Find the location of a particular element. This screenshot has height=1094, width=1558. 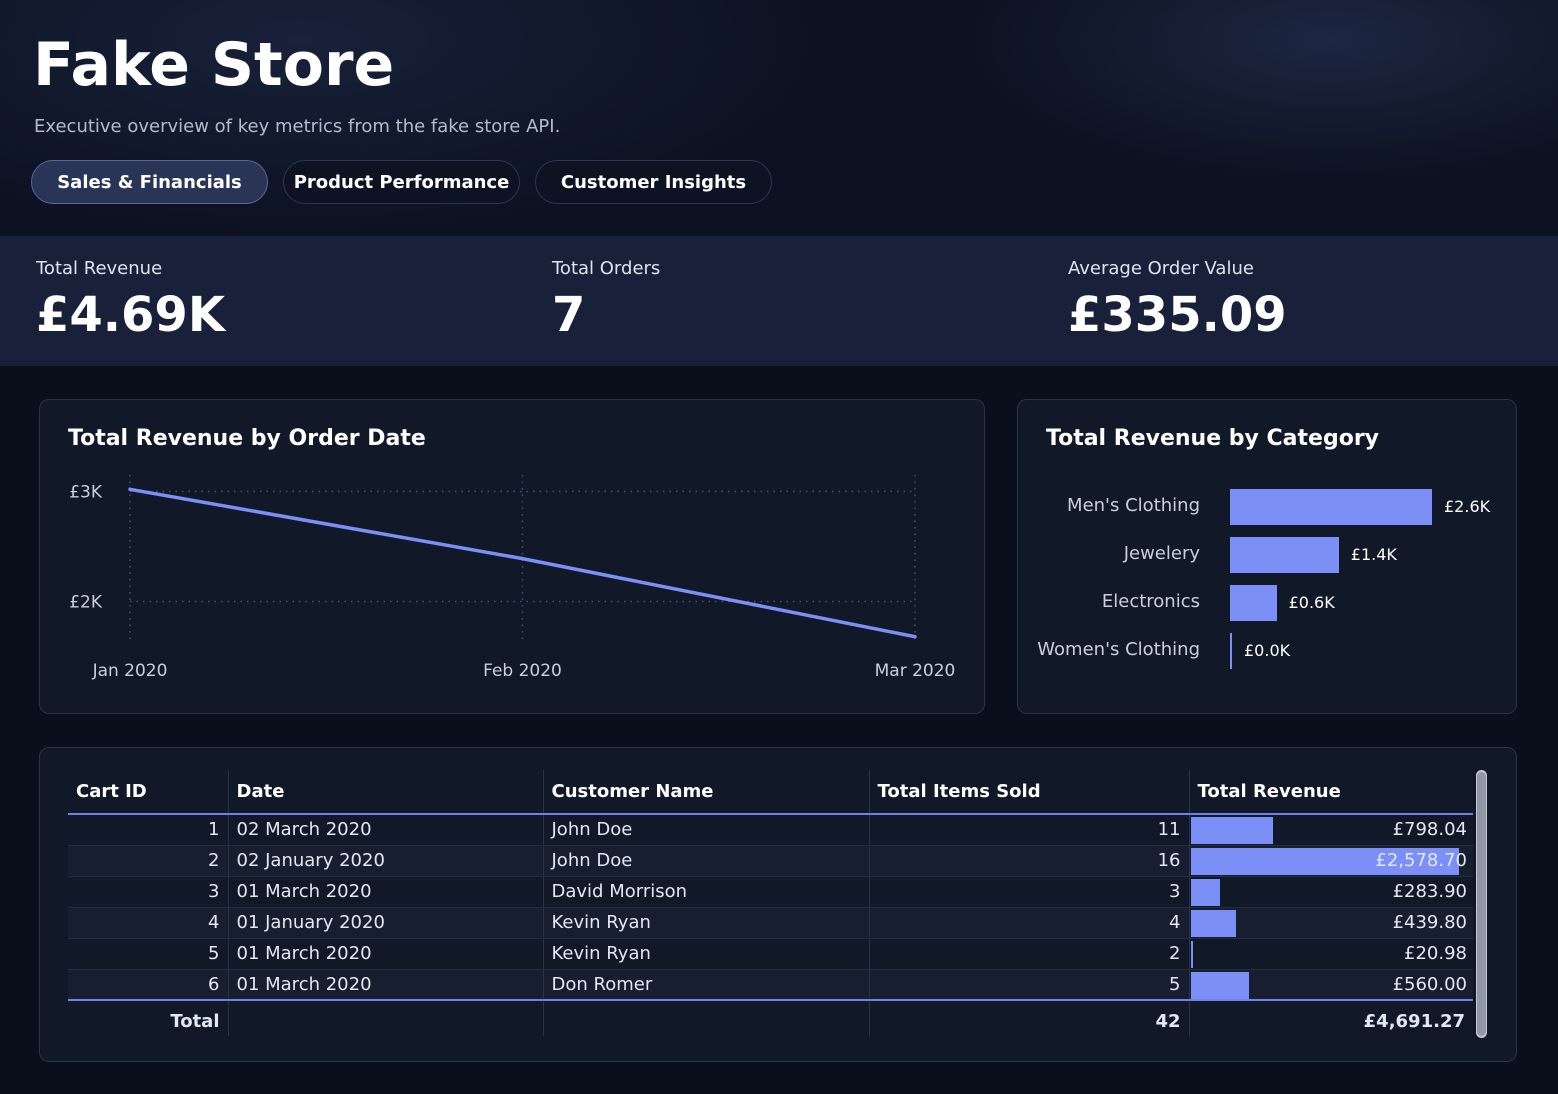

revenue-cell: £283.90 is located at coordinates (1330, 892).